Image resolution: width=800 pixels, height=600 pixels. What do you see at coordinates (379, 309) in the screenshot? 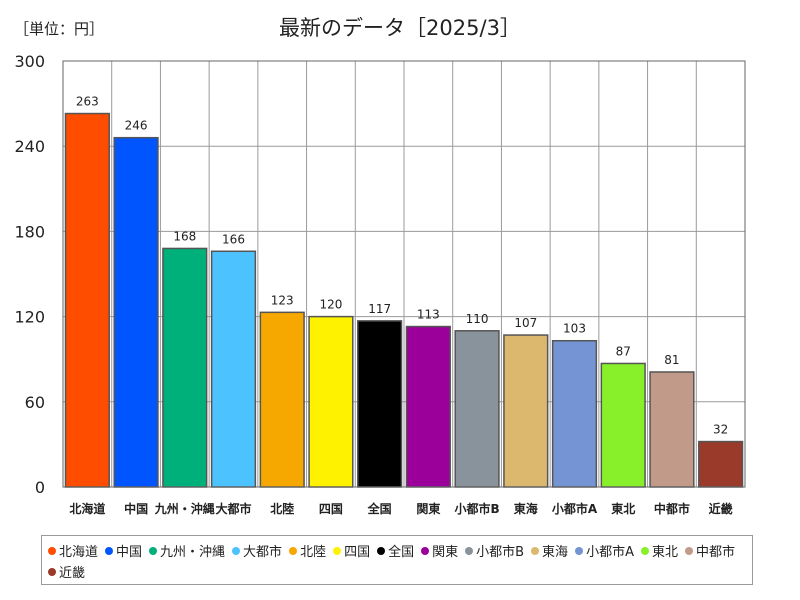
I see `data-label: 117` at bounding box center [379, 309].